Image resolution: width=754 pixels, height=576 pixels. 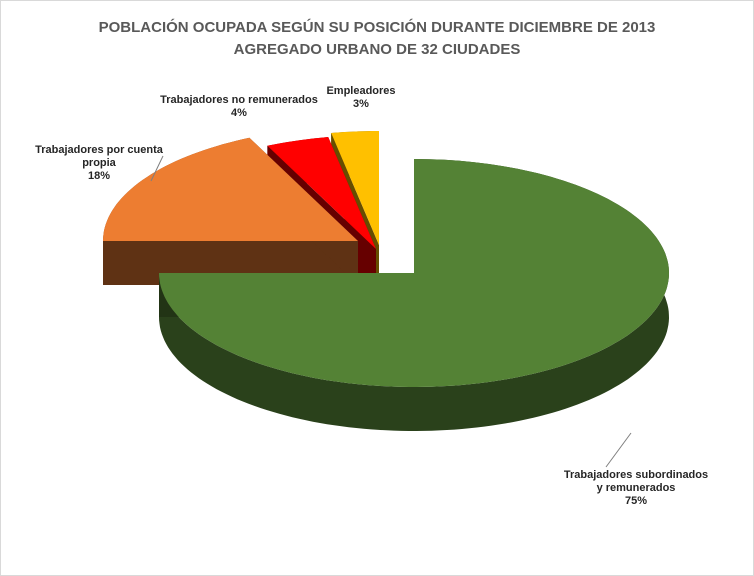 I want to click on chart-subtitle: AGREGADO URBANO DE 32 CIUDADES, so click(x=377, y=49).